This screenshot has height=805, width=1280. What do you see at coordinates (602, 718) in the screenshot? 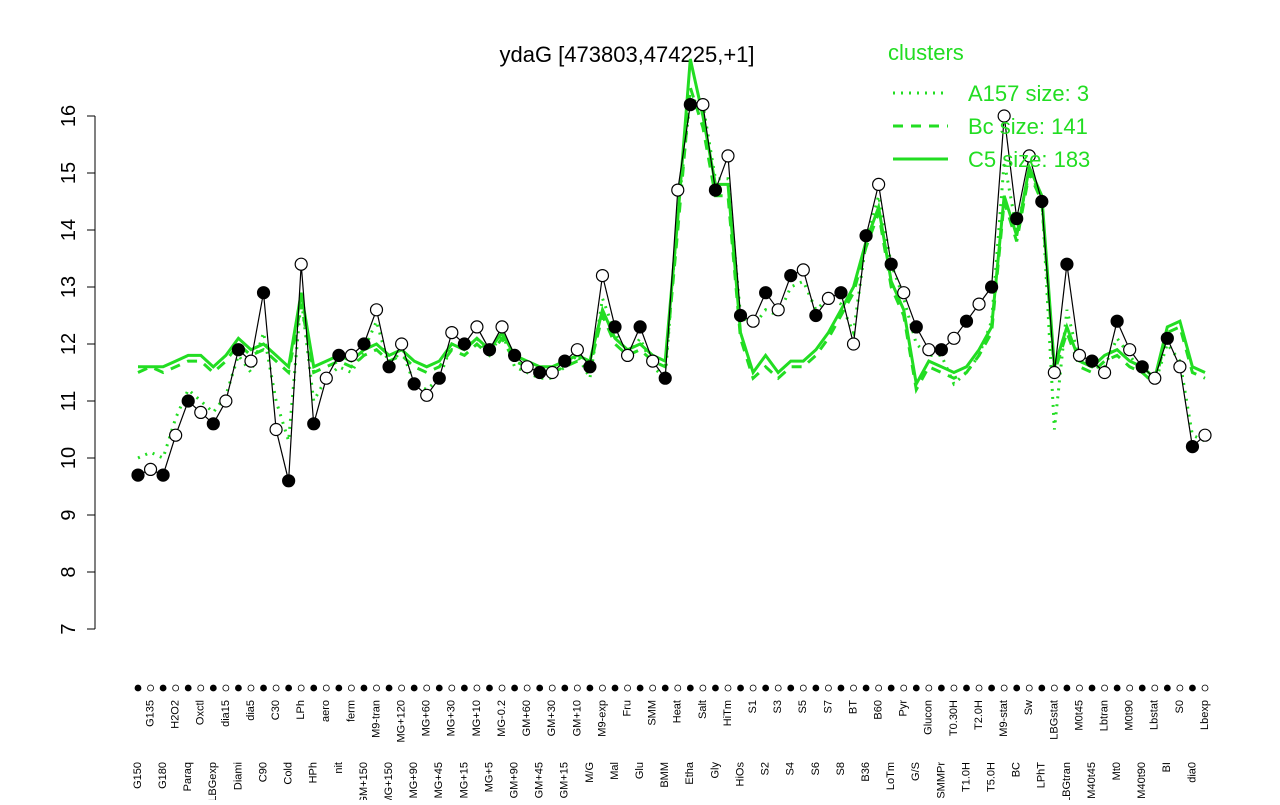
I see `x-tick-label: M9-exp` at bounding box center [602, 718].